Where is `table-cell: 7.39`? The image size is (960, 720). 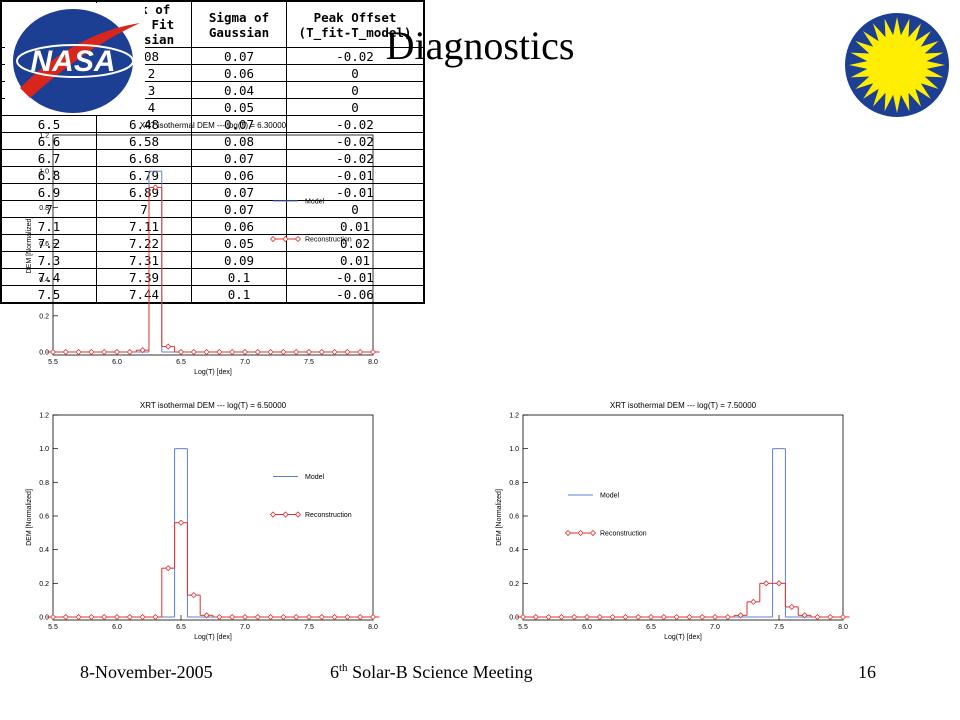 table-cell: 7.39 is located at coordinates (144, 277).